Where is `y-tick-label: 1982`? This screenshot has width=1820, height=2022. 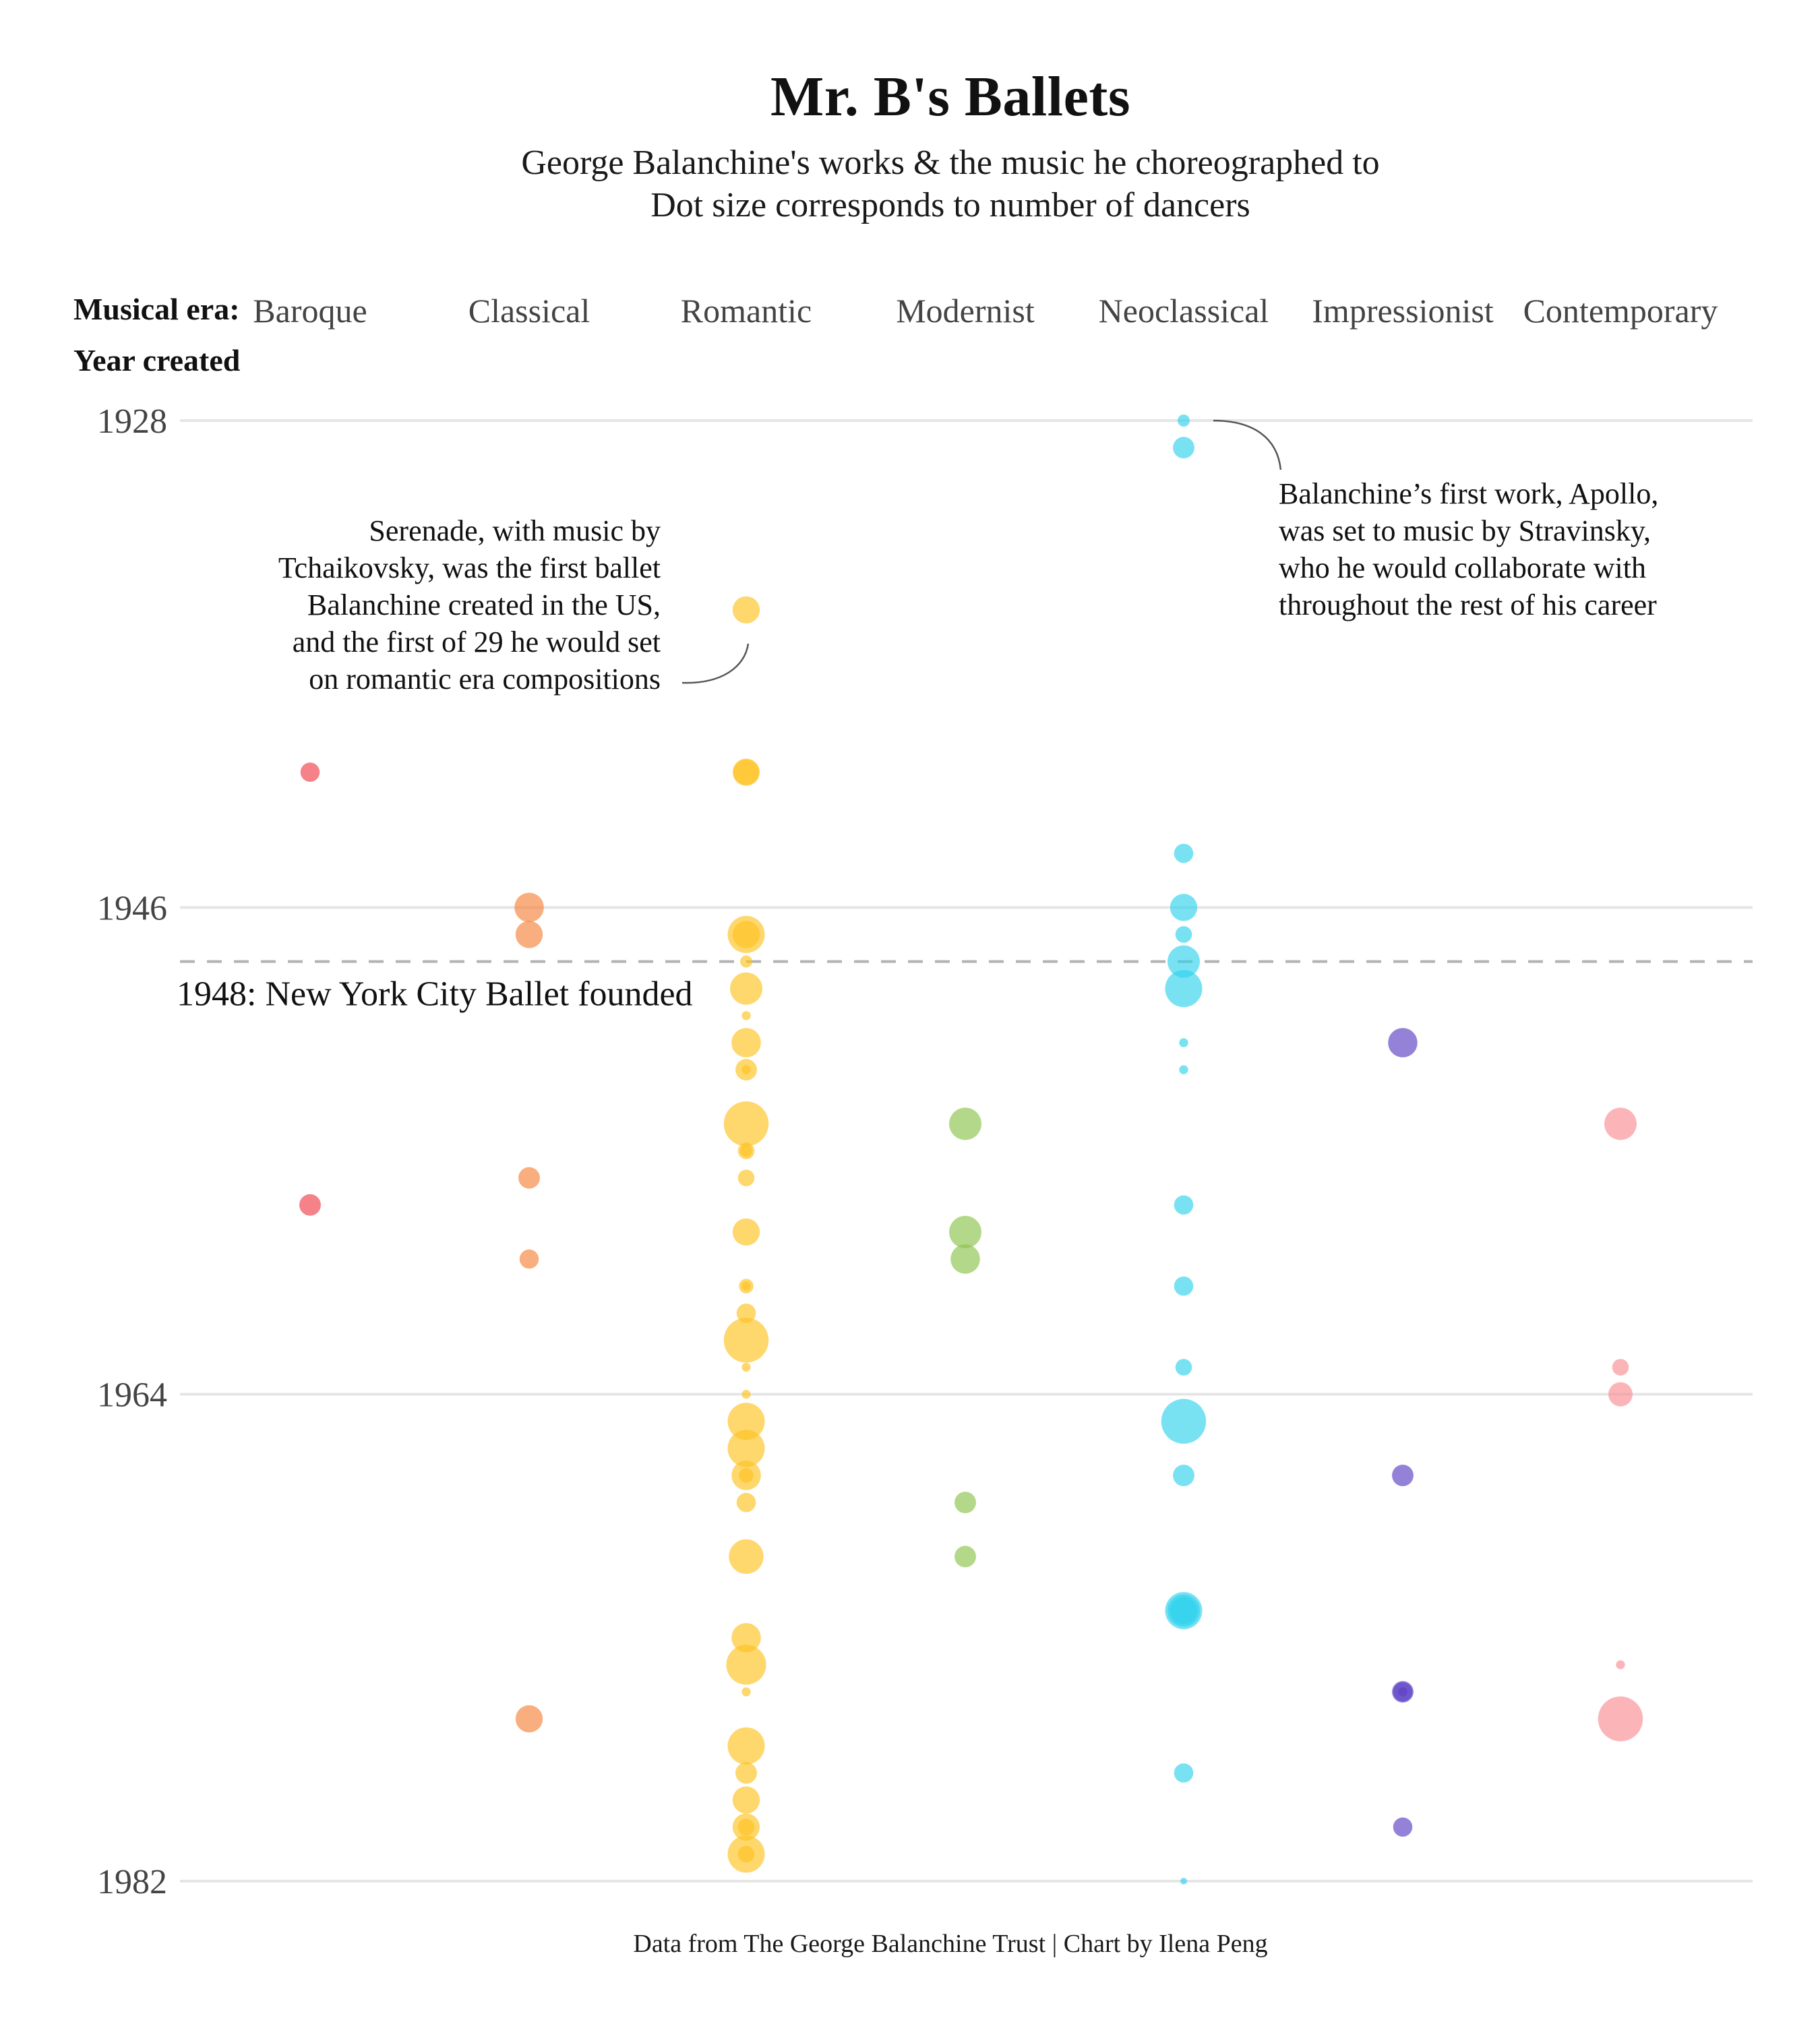 y-tick-label: 1982 is located at coordinates (132, 1882).